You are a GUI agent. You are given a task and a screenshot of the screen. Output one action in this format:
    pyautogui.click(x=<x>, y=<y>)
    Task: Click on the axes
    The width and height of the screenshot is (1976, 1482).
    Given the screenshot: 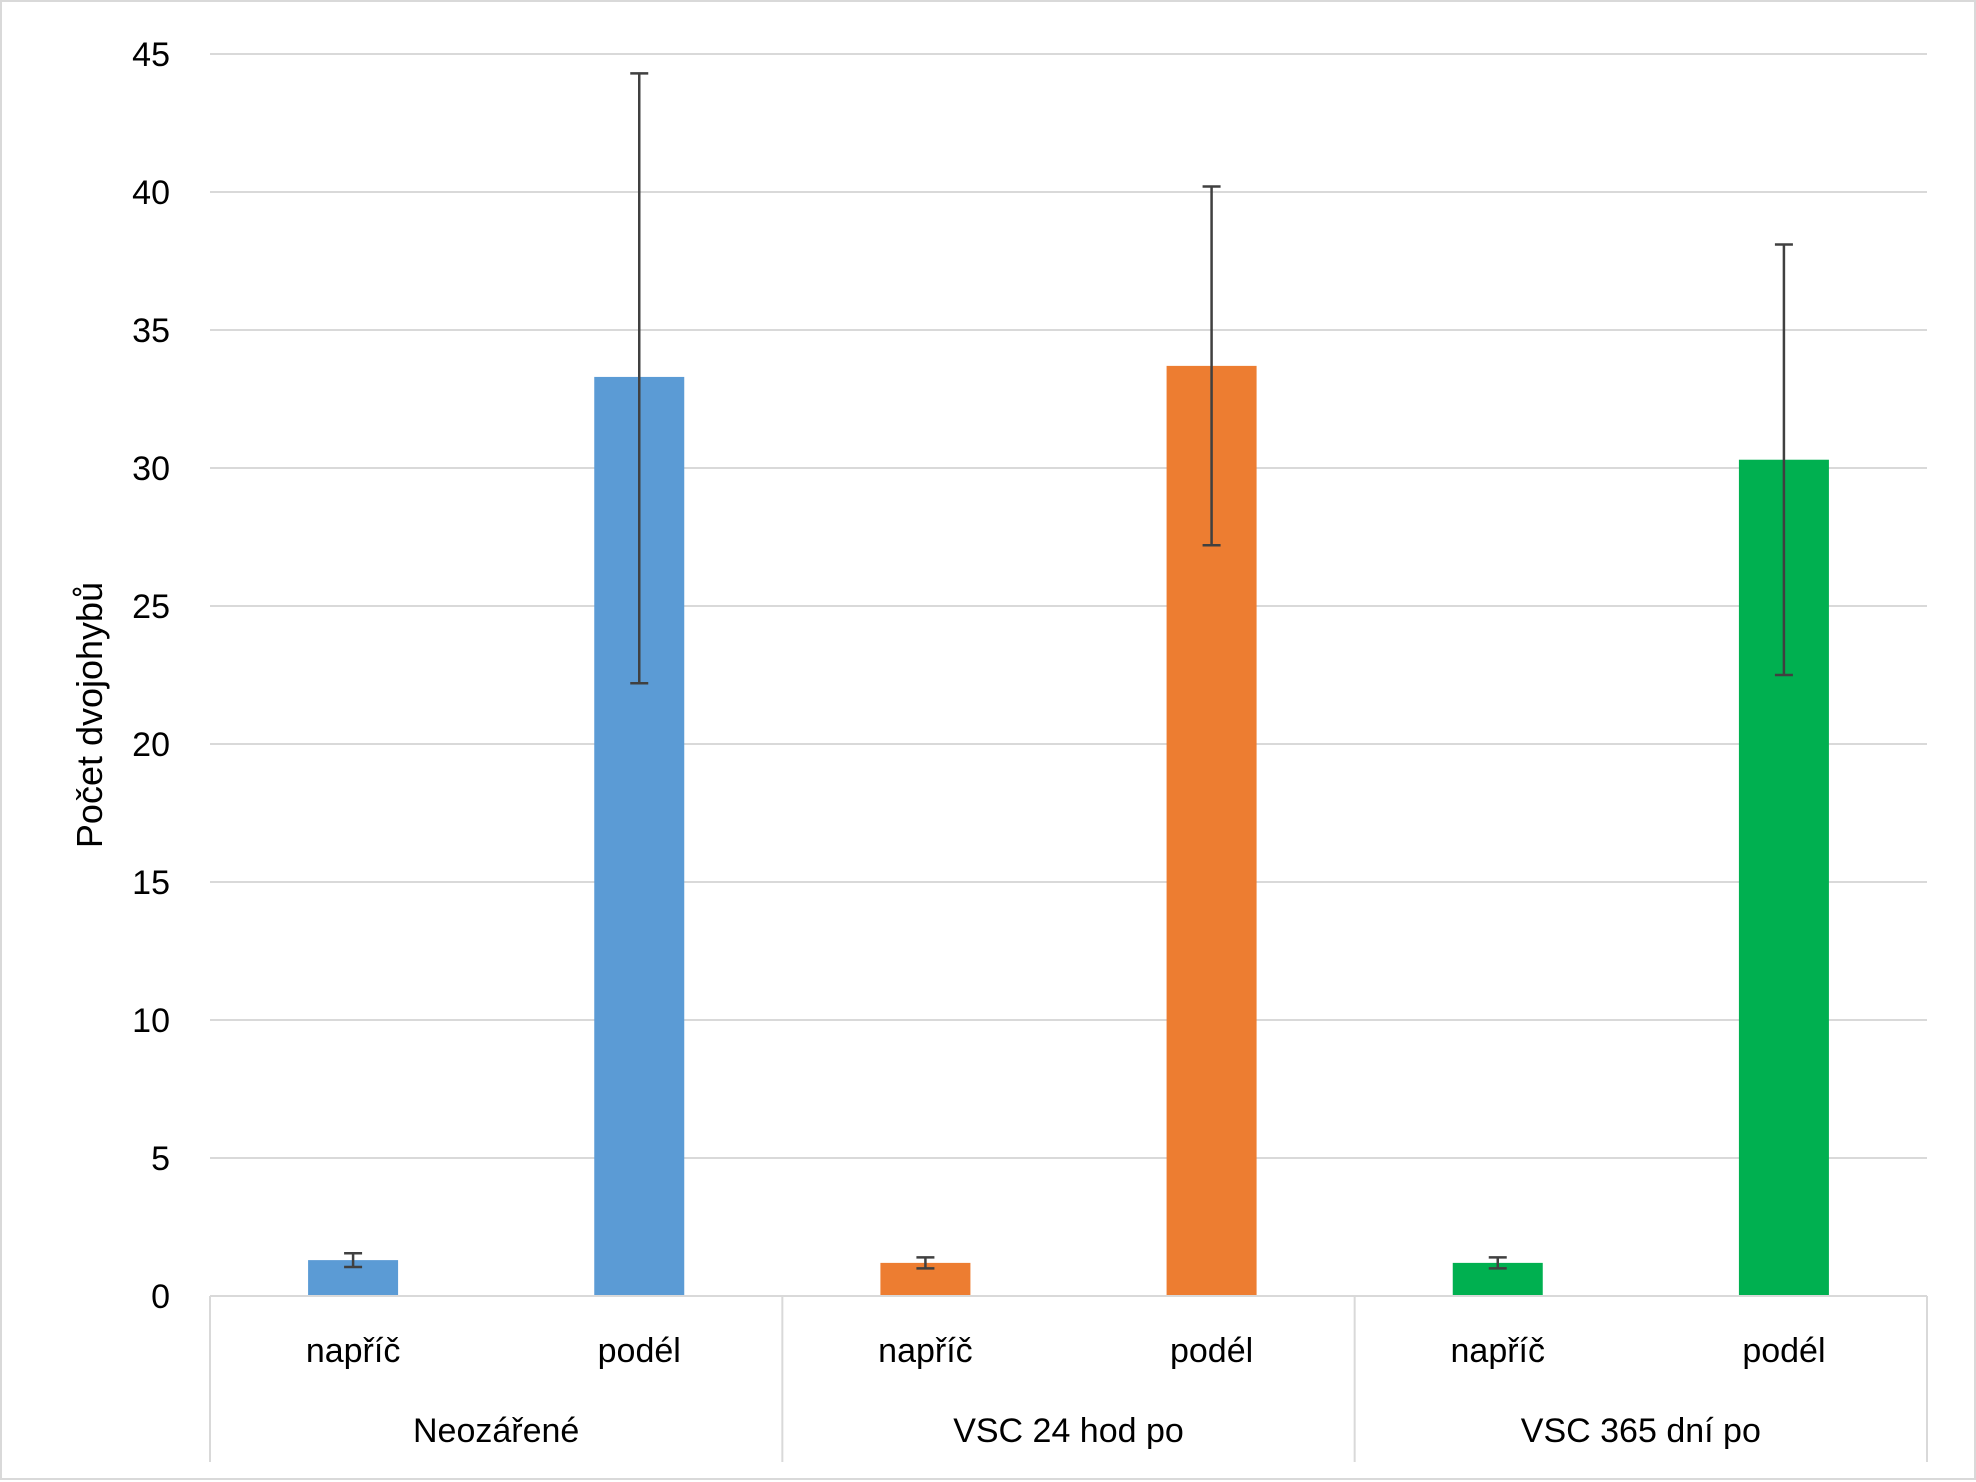 What is the action you would take?
    pyautogui.click(x=1068, y=1378)
    